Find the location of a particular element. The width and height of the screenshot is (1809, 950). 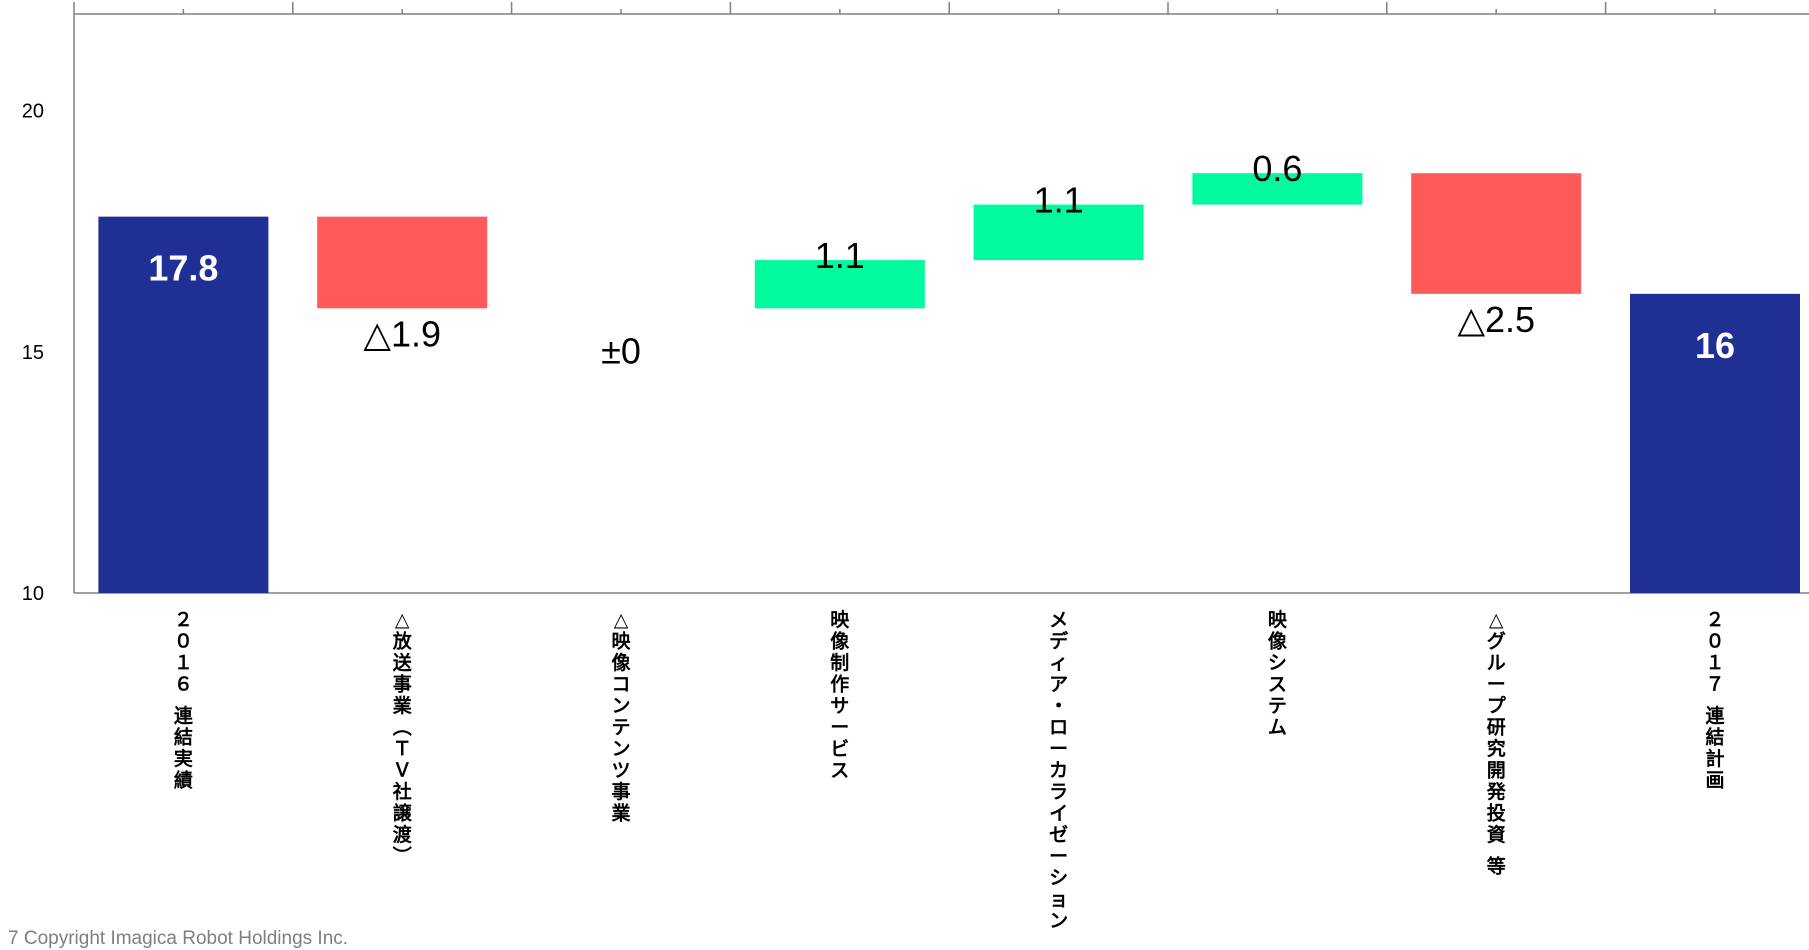

data-label: 0.6 is located at coordinates (1277, 168).